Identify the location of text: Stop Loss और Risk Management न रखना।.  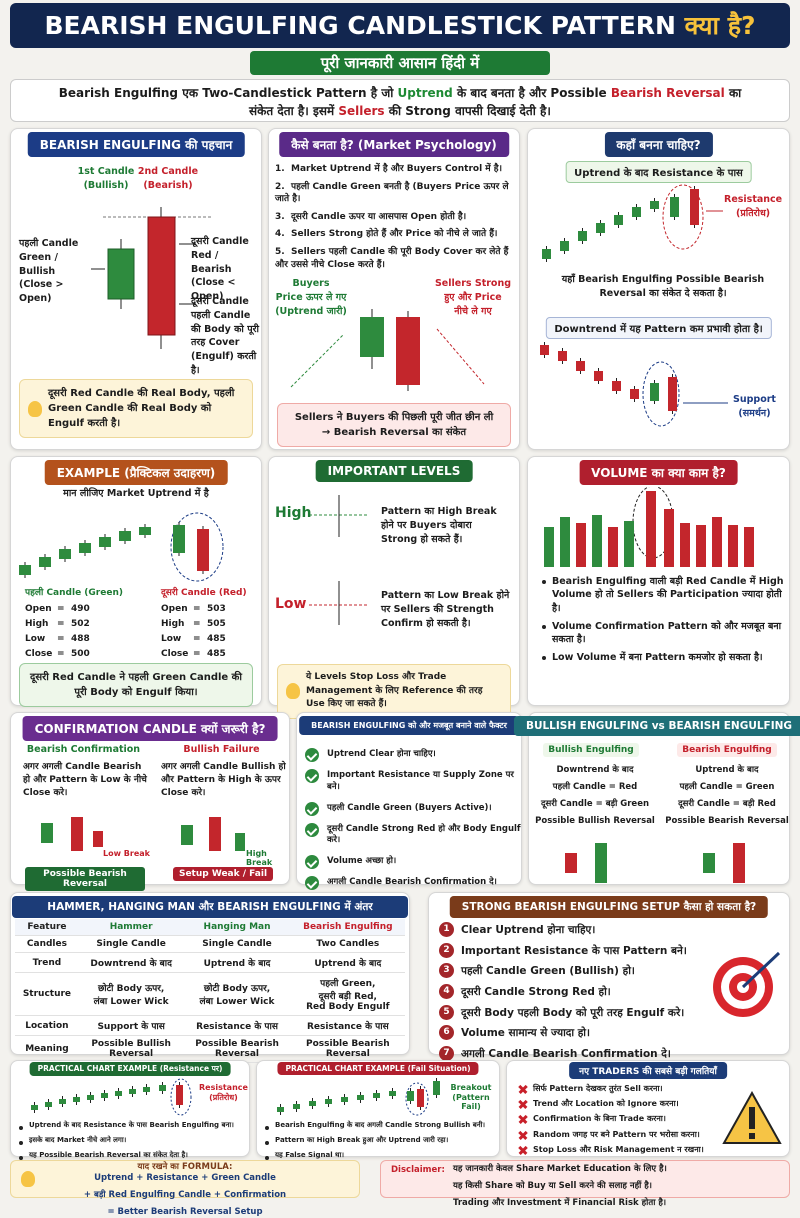
(618, 1149).